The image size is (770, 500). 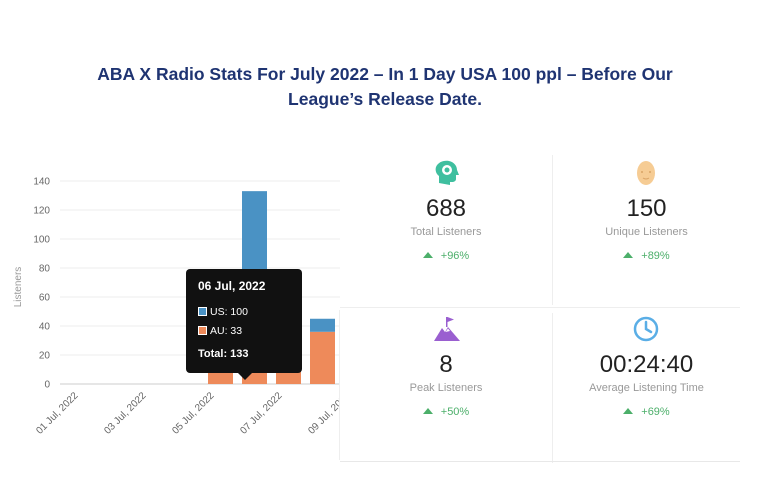 What do you see at coordinates (41, 240) in the screenshot?
I see `y-tick-label: 100` at bounding box center [41, 240].